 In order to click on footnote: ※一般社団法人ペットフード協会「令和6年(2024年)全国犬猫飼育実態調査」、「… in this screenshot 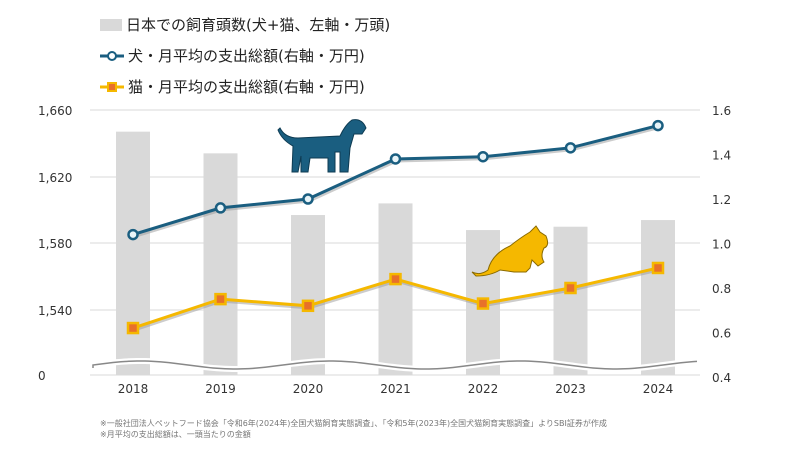, I will do `click(353, 423)`.